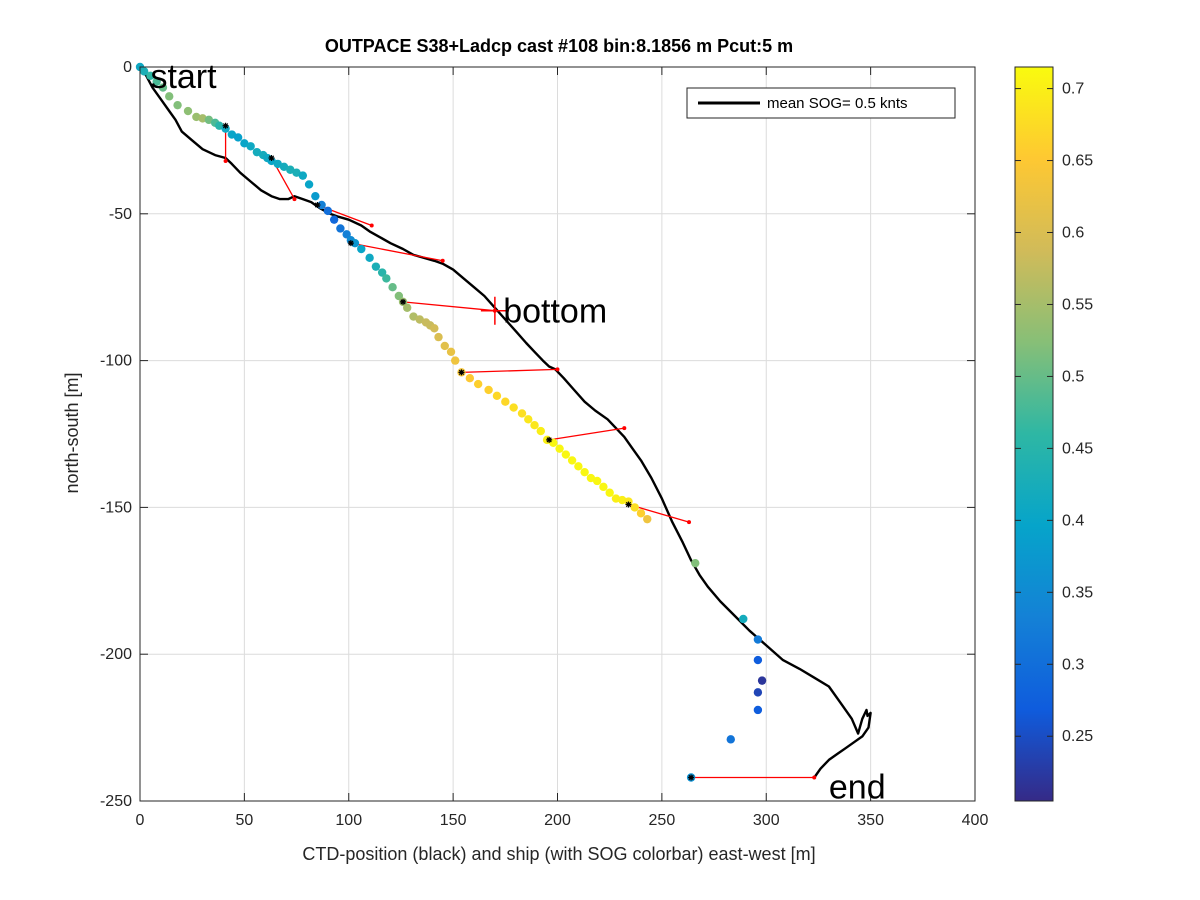 This screenshot has height=900, width=1200. Describe the element at coordinates (1077, 592) in the screenshot. I see `colorbar-tick-label: 0.35` at that location.